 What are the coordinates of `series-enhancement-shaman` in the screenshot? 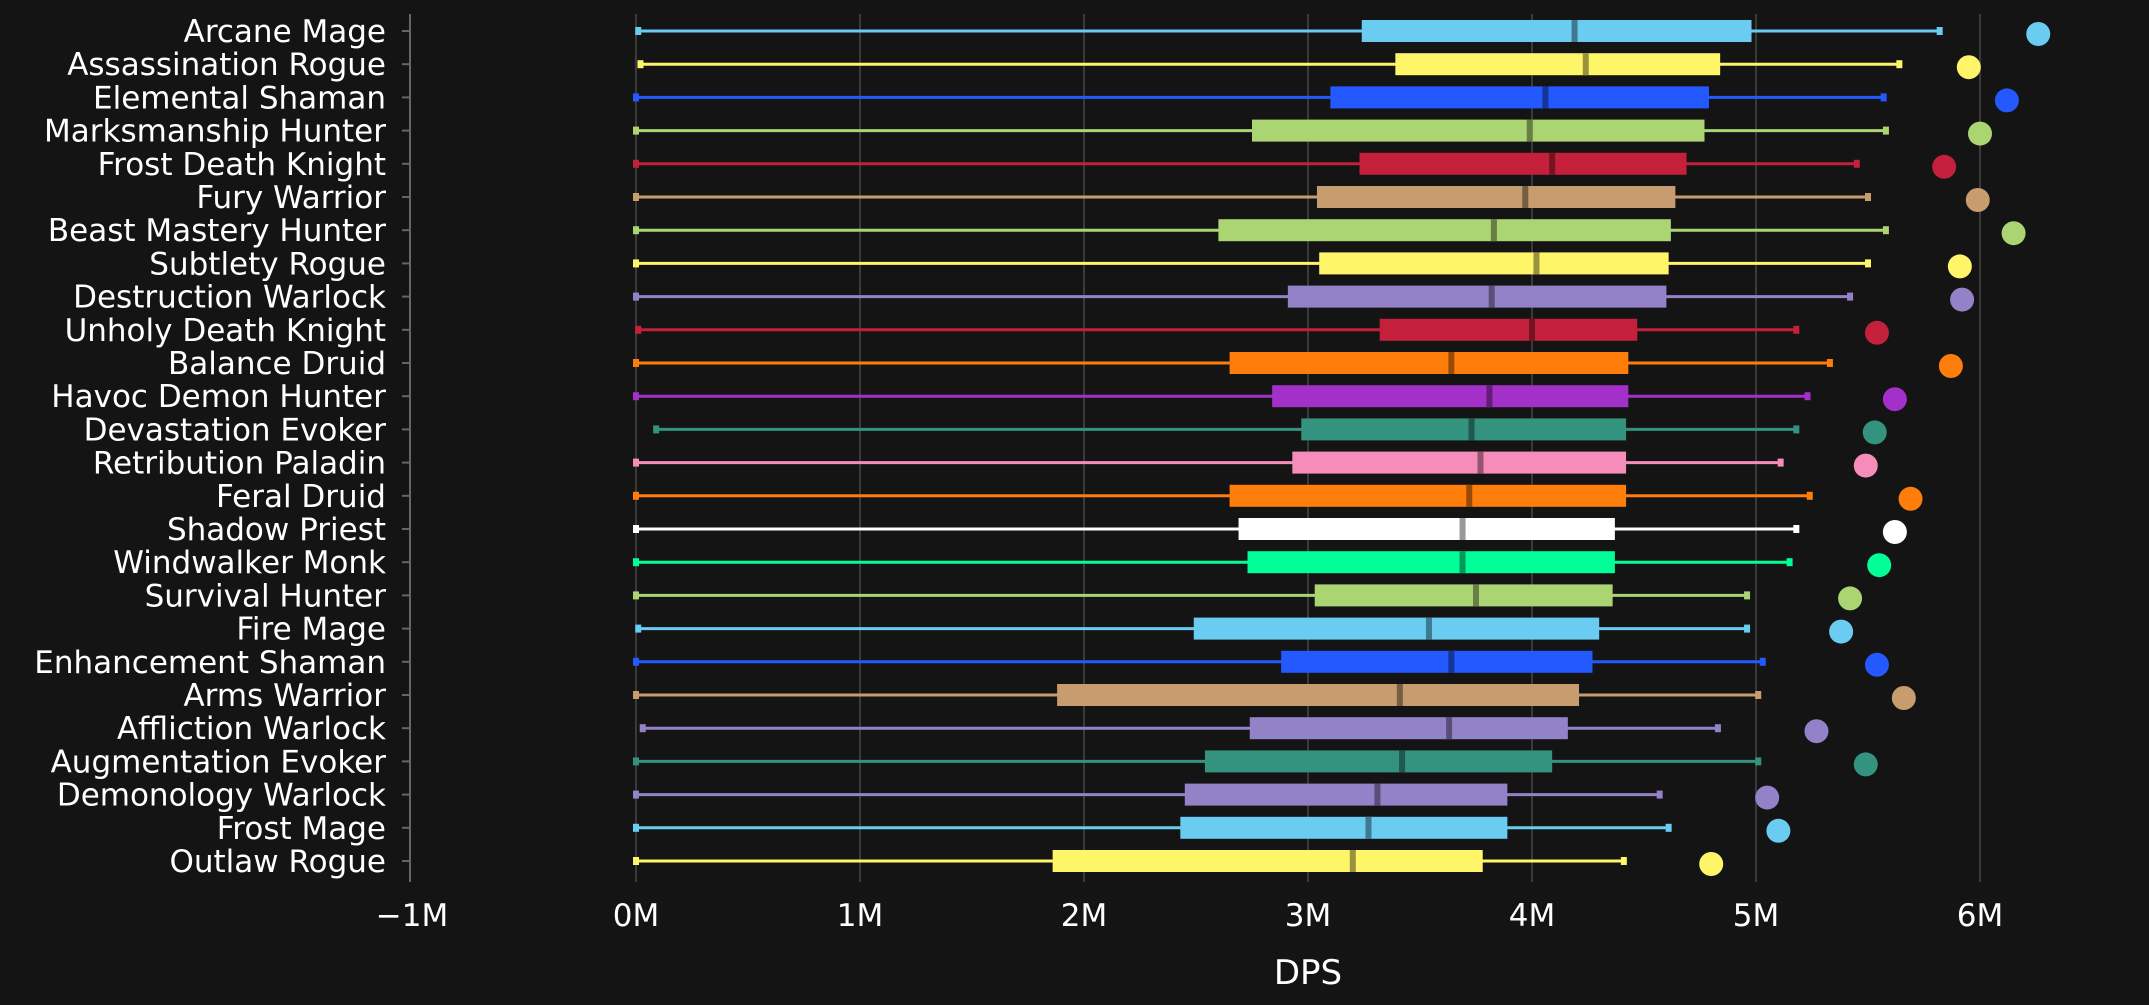 It's located at (1261, 663).